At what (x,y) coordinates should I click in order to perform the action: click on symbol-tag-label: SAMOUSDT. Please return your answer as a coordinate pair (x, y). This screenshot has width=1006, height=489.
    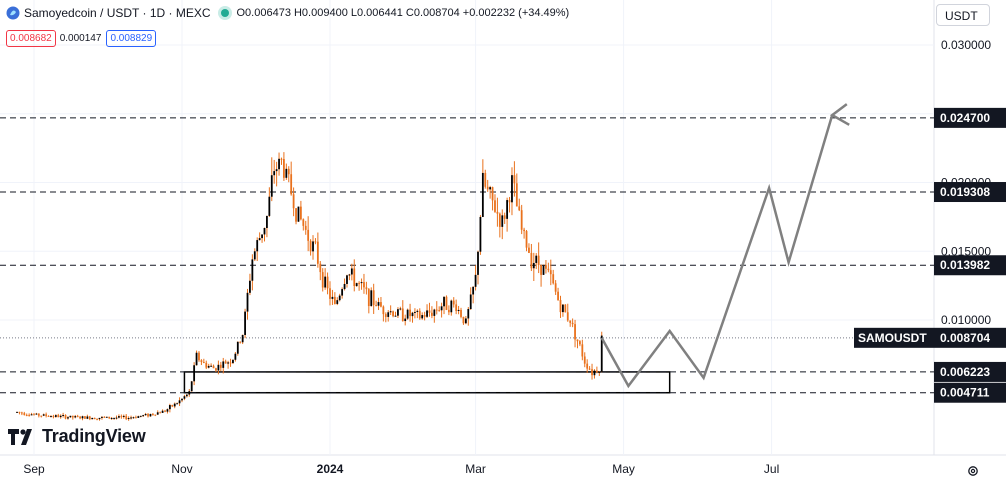
    Looking at the image, I should click on (892, 338).